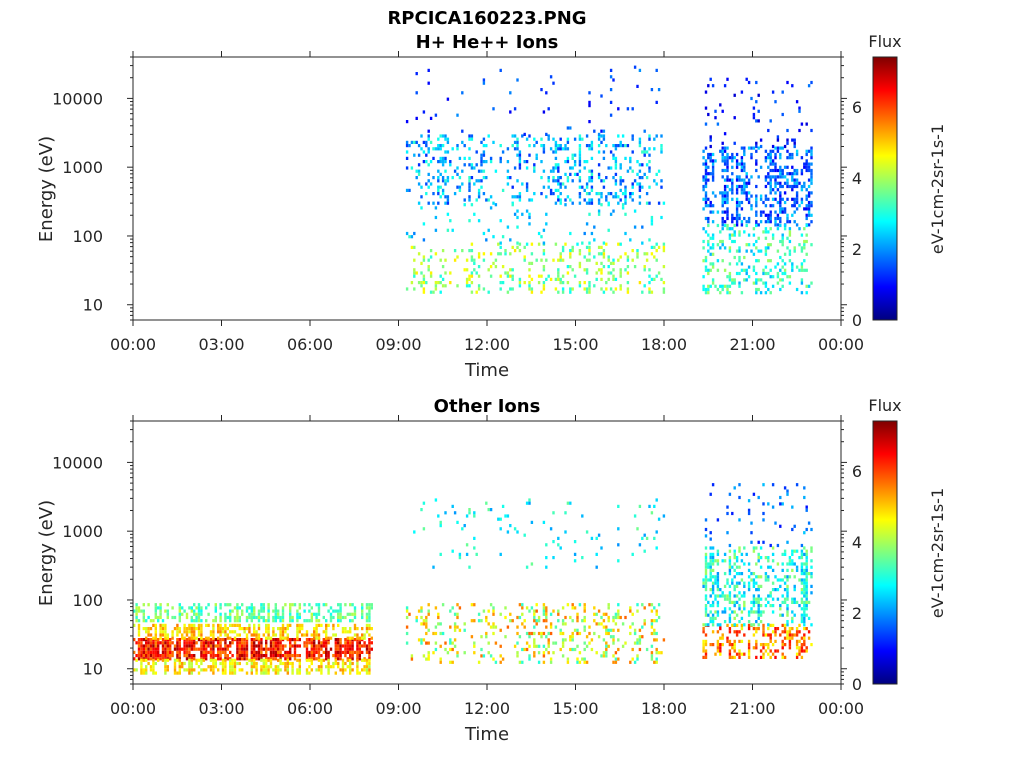  Describe the element at coordinates (310, 708) in the screenshot. I see `x-tick-label: 06:00` at that location.